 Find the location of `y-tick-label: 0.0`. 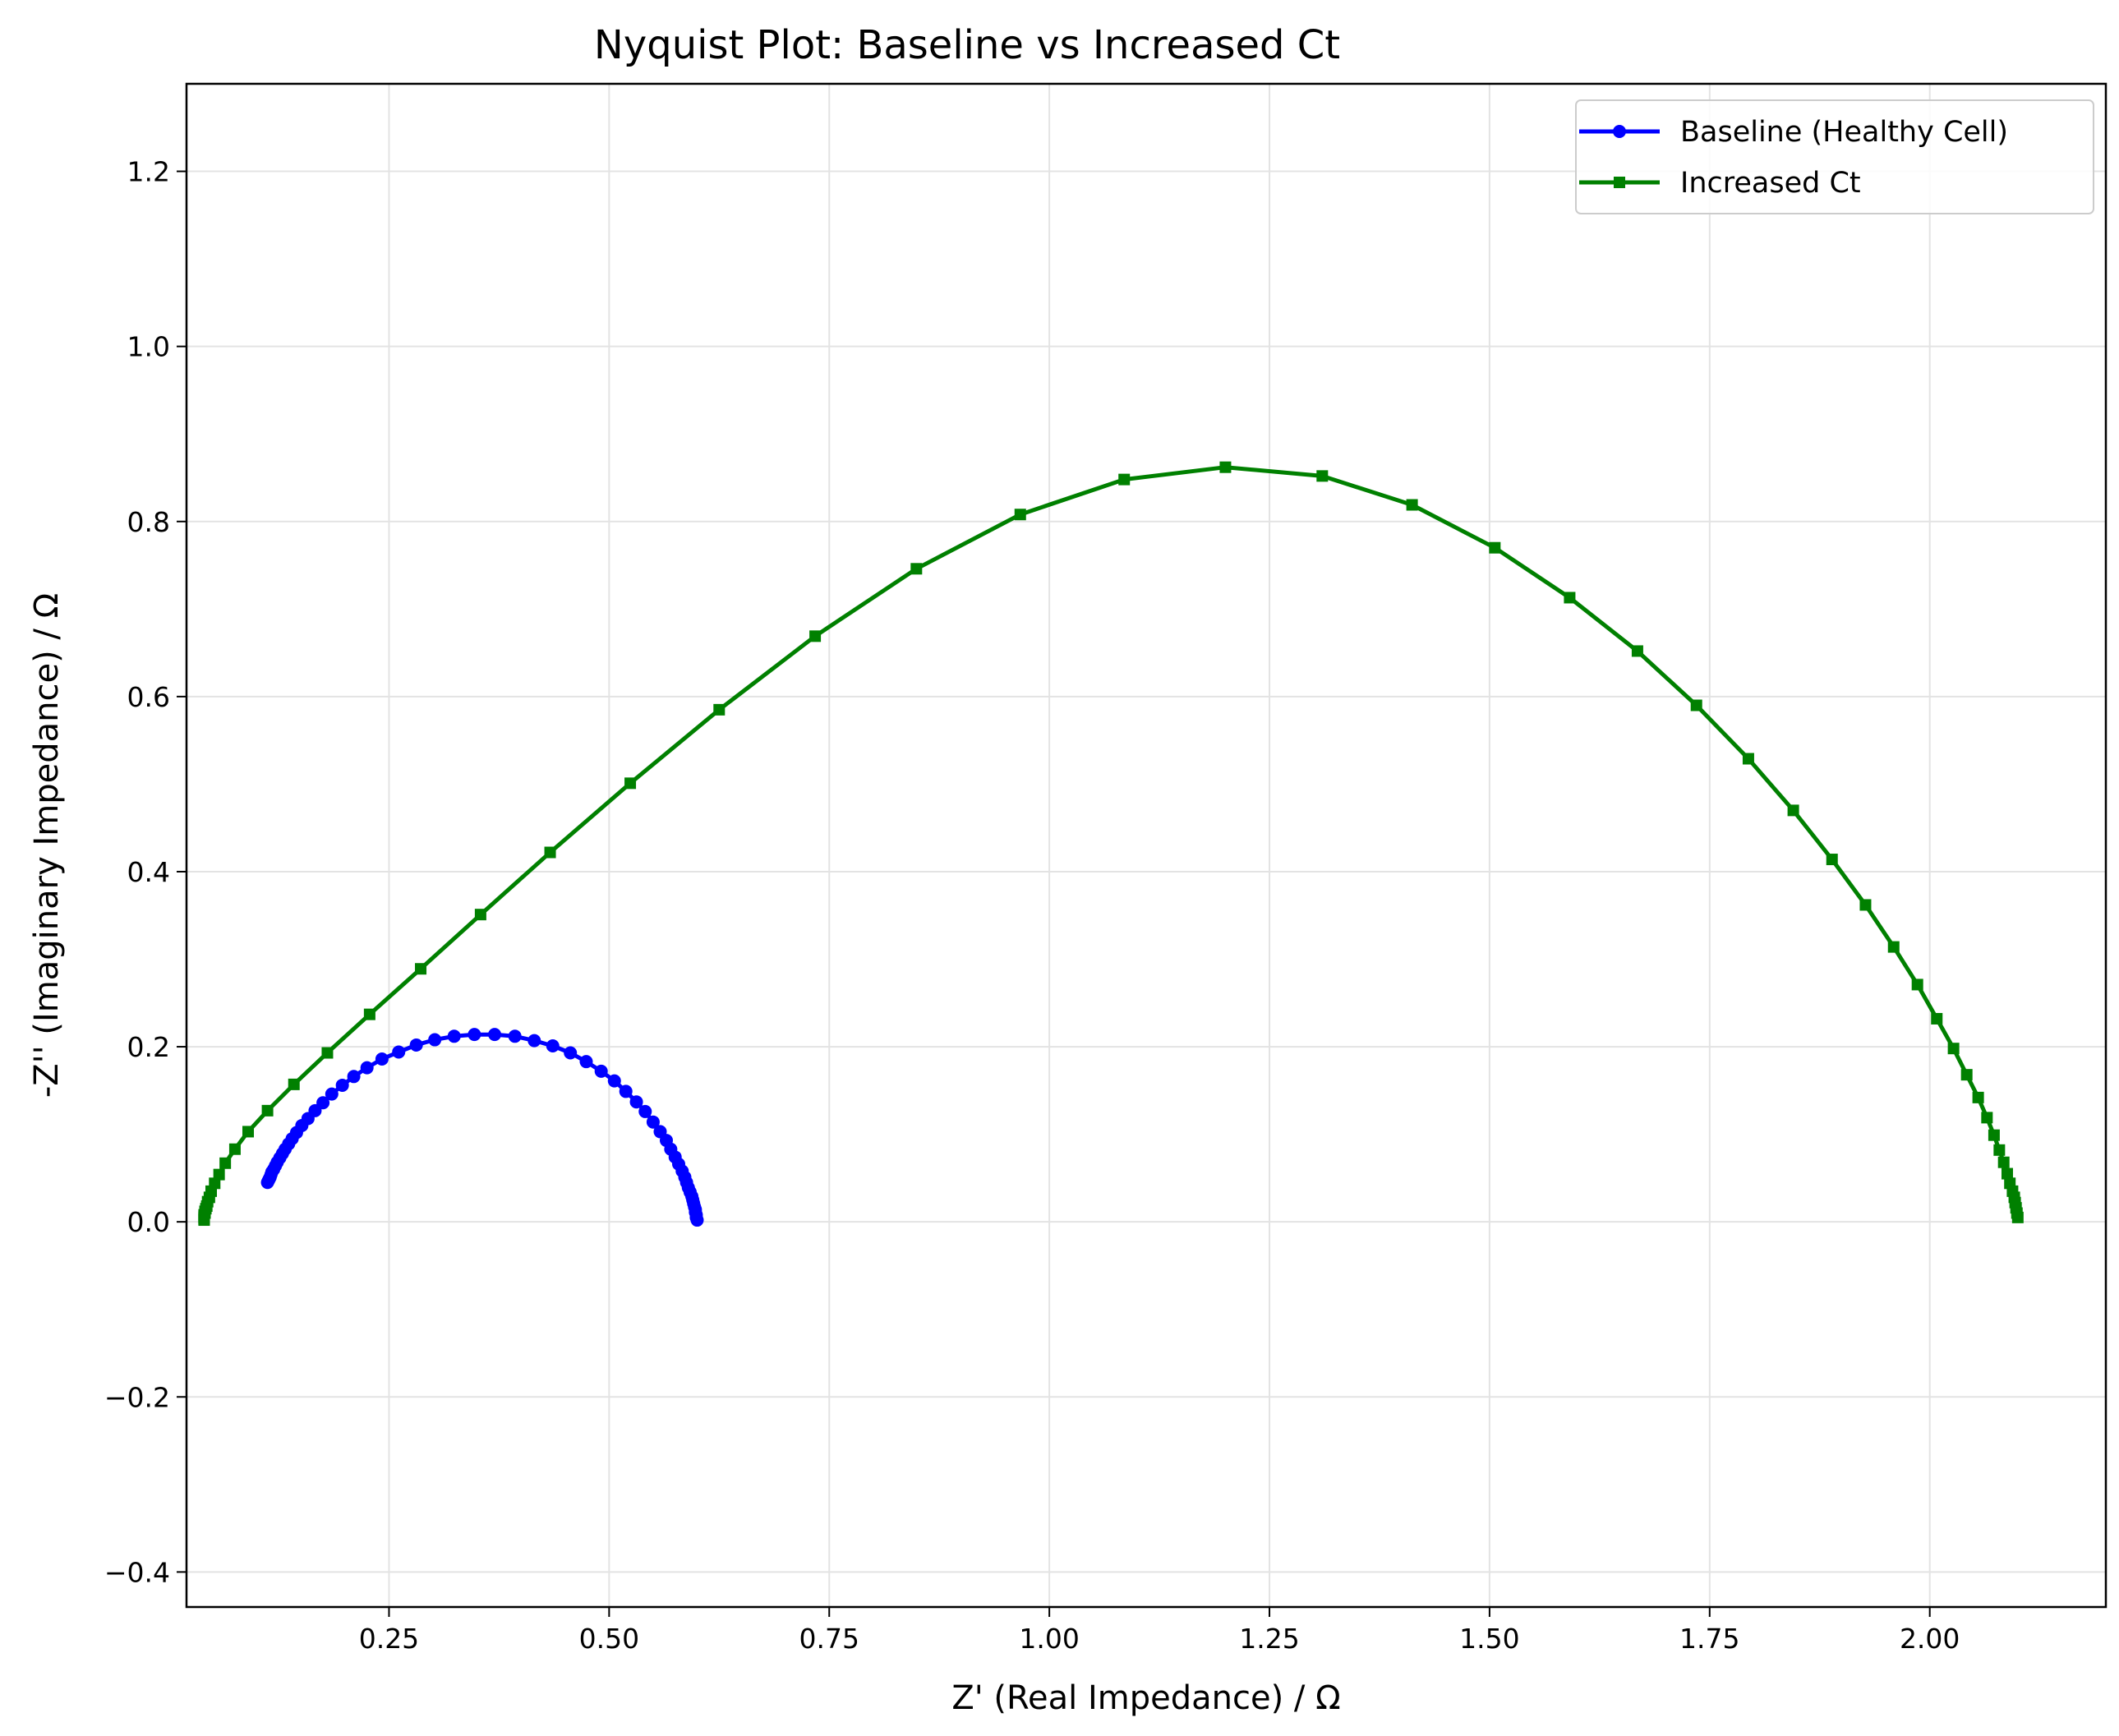

y-tick-label: 0.0 is located at coordinates (148, 1222).